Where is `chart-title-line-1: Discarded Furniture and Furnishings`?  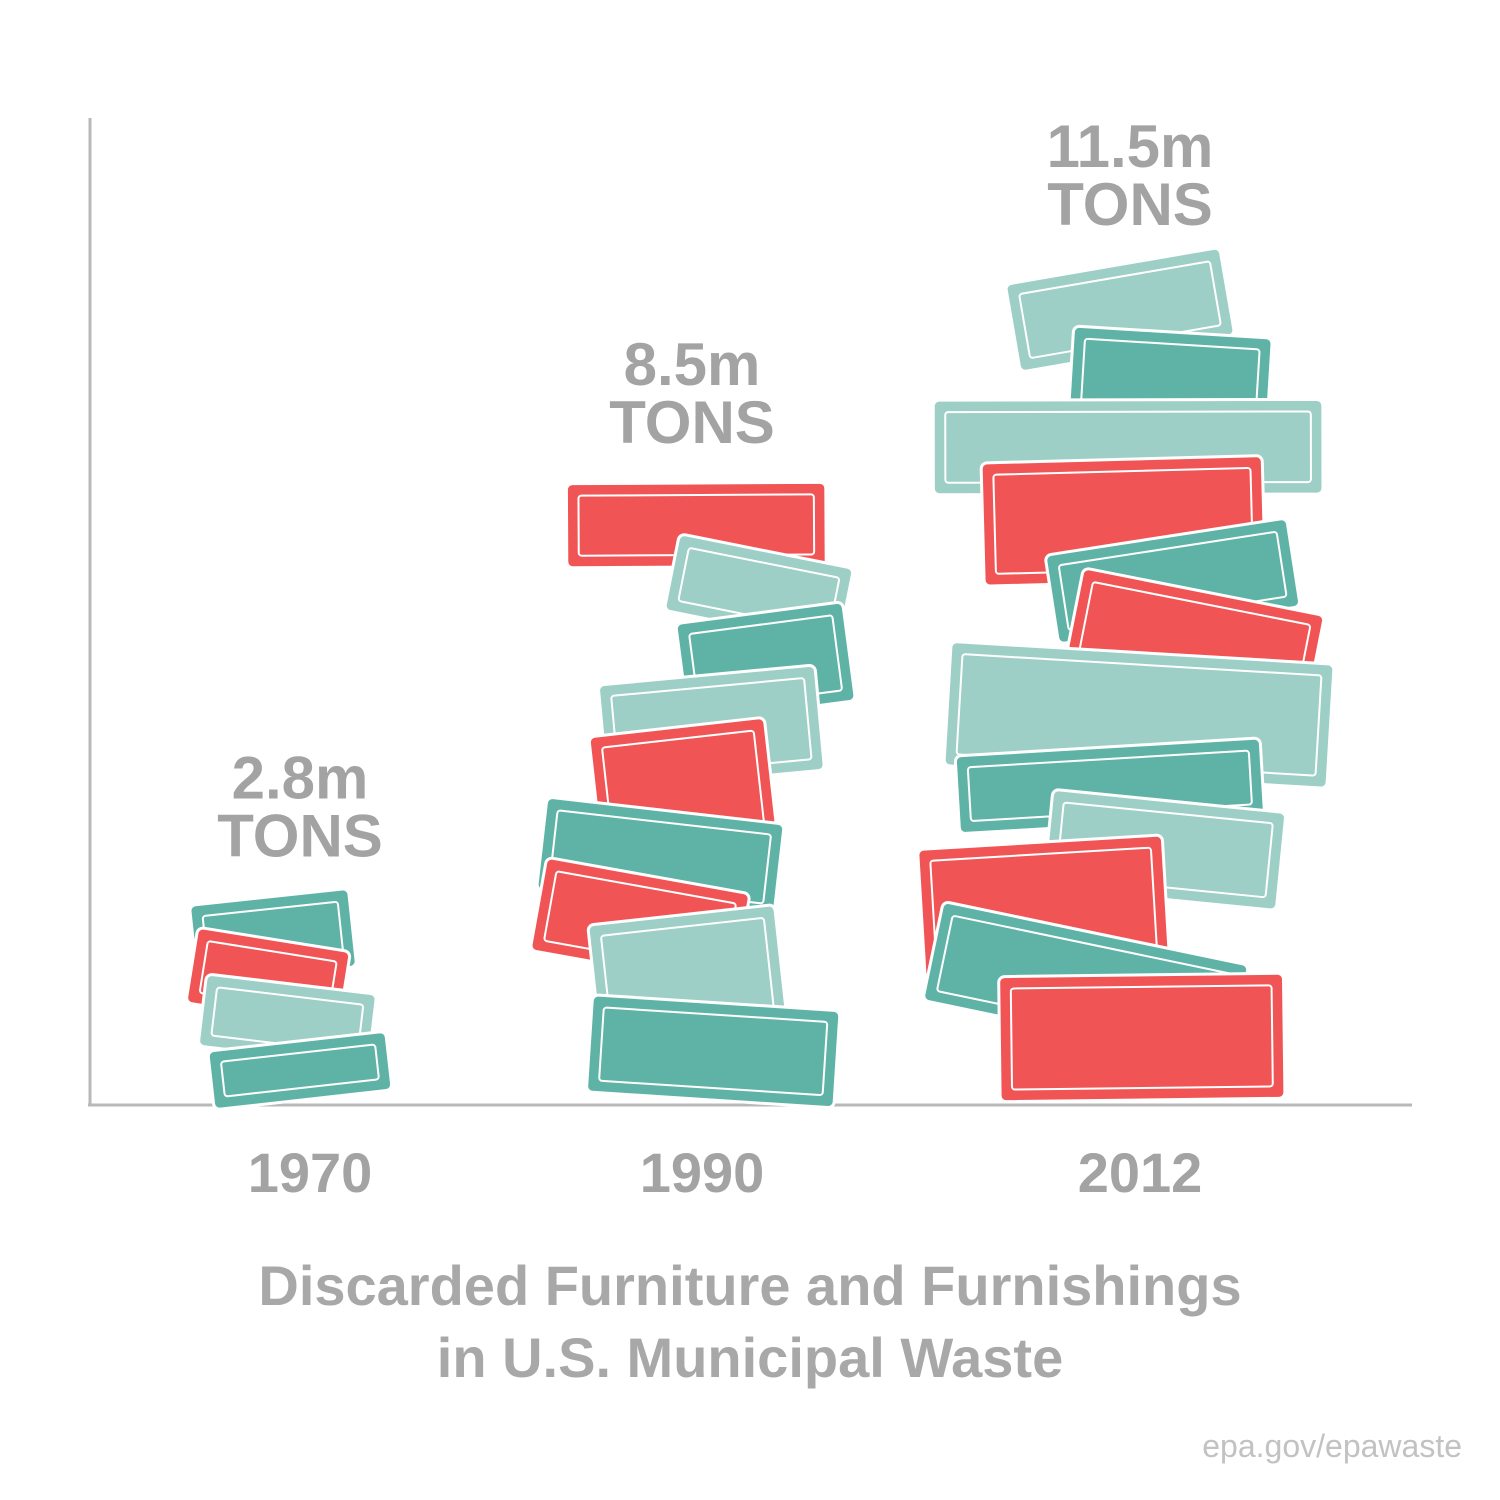
chart-title-line-1: Discarded Furniture and Furnishings is located at coordinates (750, 1285).